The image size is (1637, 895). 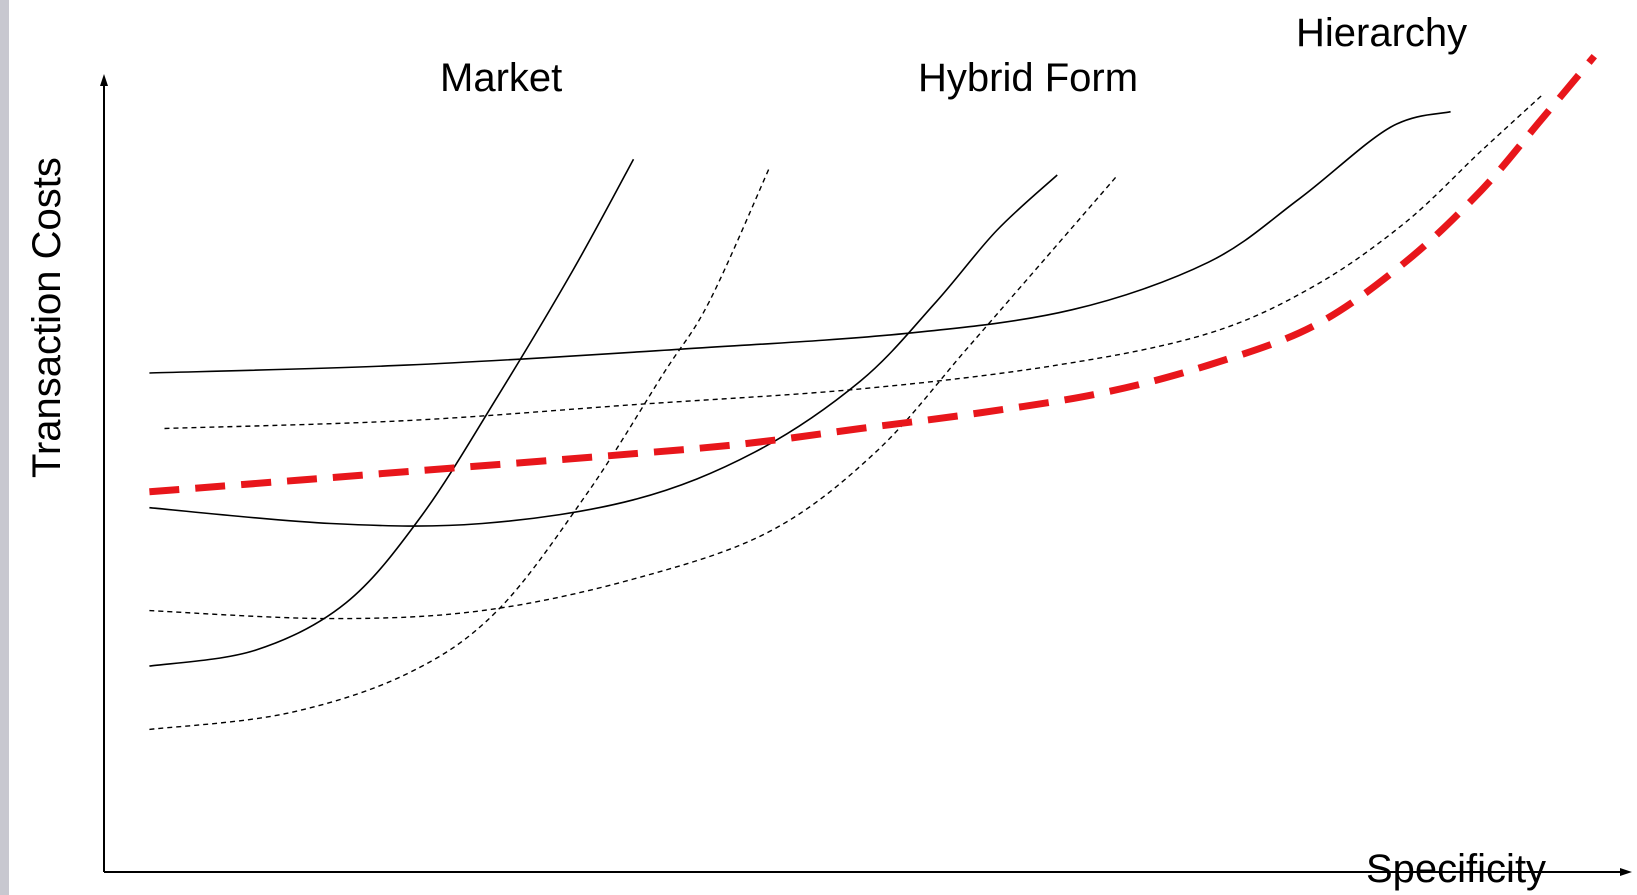 What do you see at coordinates (1456, 869) in the screenshot?
I see `x-axis-label: Specificity` at bounding box center [1456, 869].